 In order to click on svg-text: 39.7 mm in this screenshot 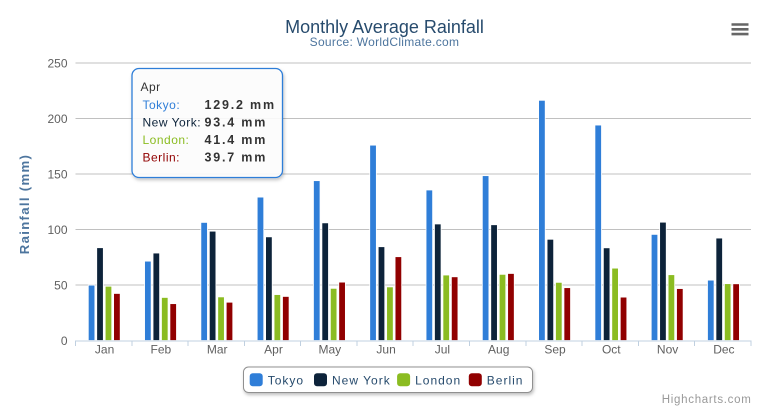, I will do `click(236, 157)`.